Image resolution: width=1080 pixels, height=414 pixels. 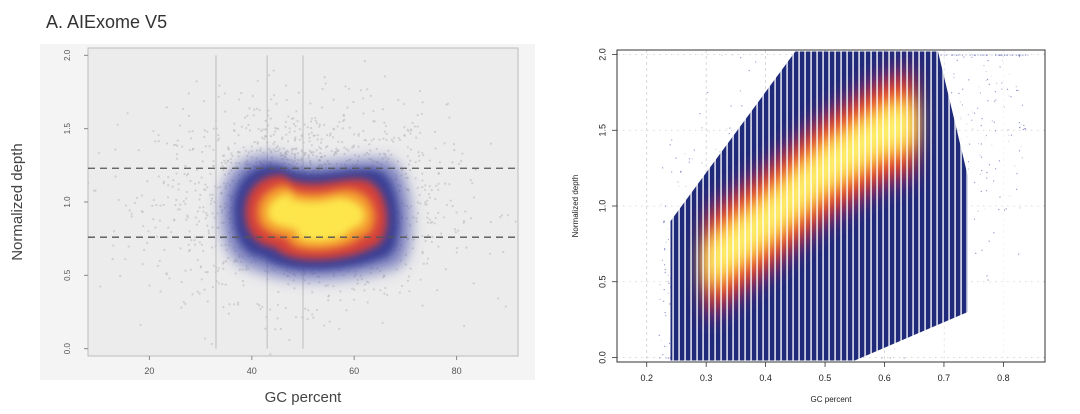 I want to click on density-peak, so click(x=316, y=217).